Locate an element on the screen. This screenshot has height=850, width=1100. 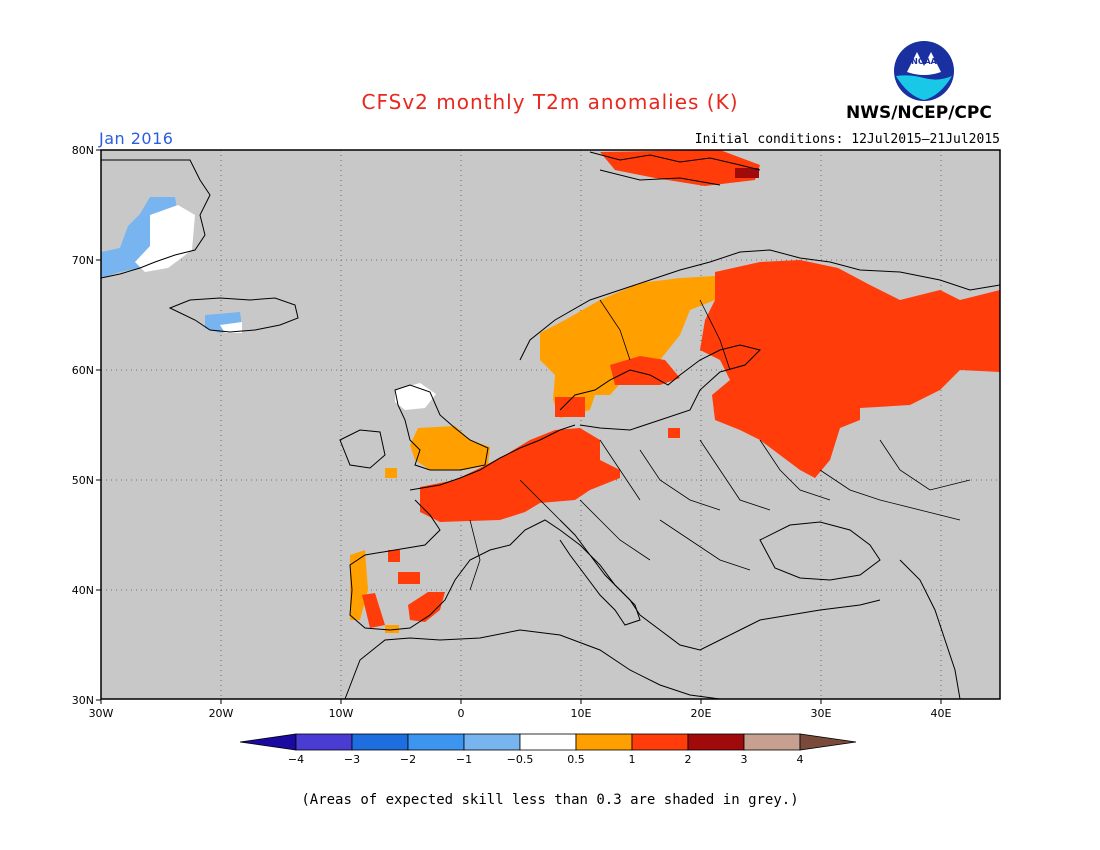
lon-tick-label: 10E is located at coordinates (581, 713).